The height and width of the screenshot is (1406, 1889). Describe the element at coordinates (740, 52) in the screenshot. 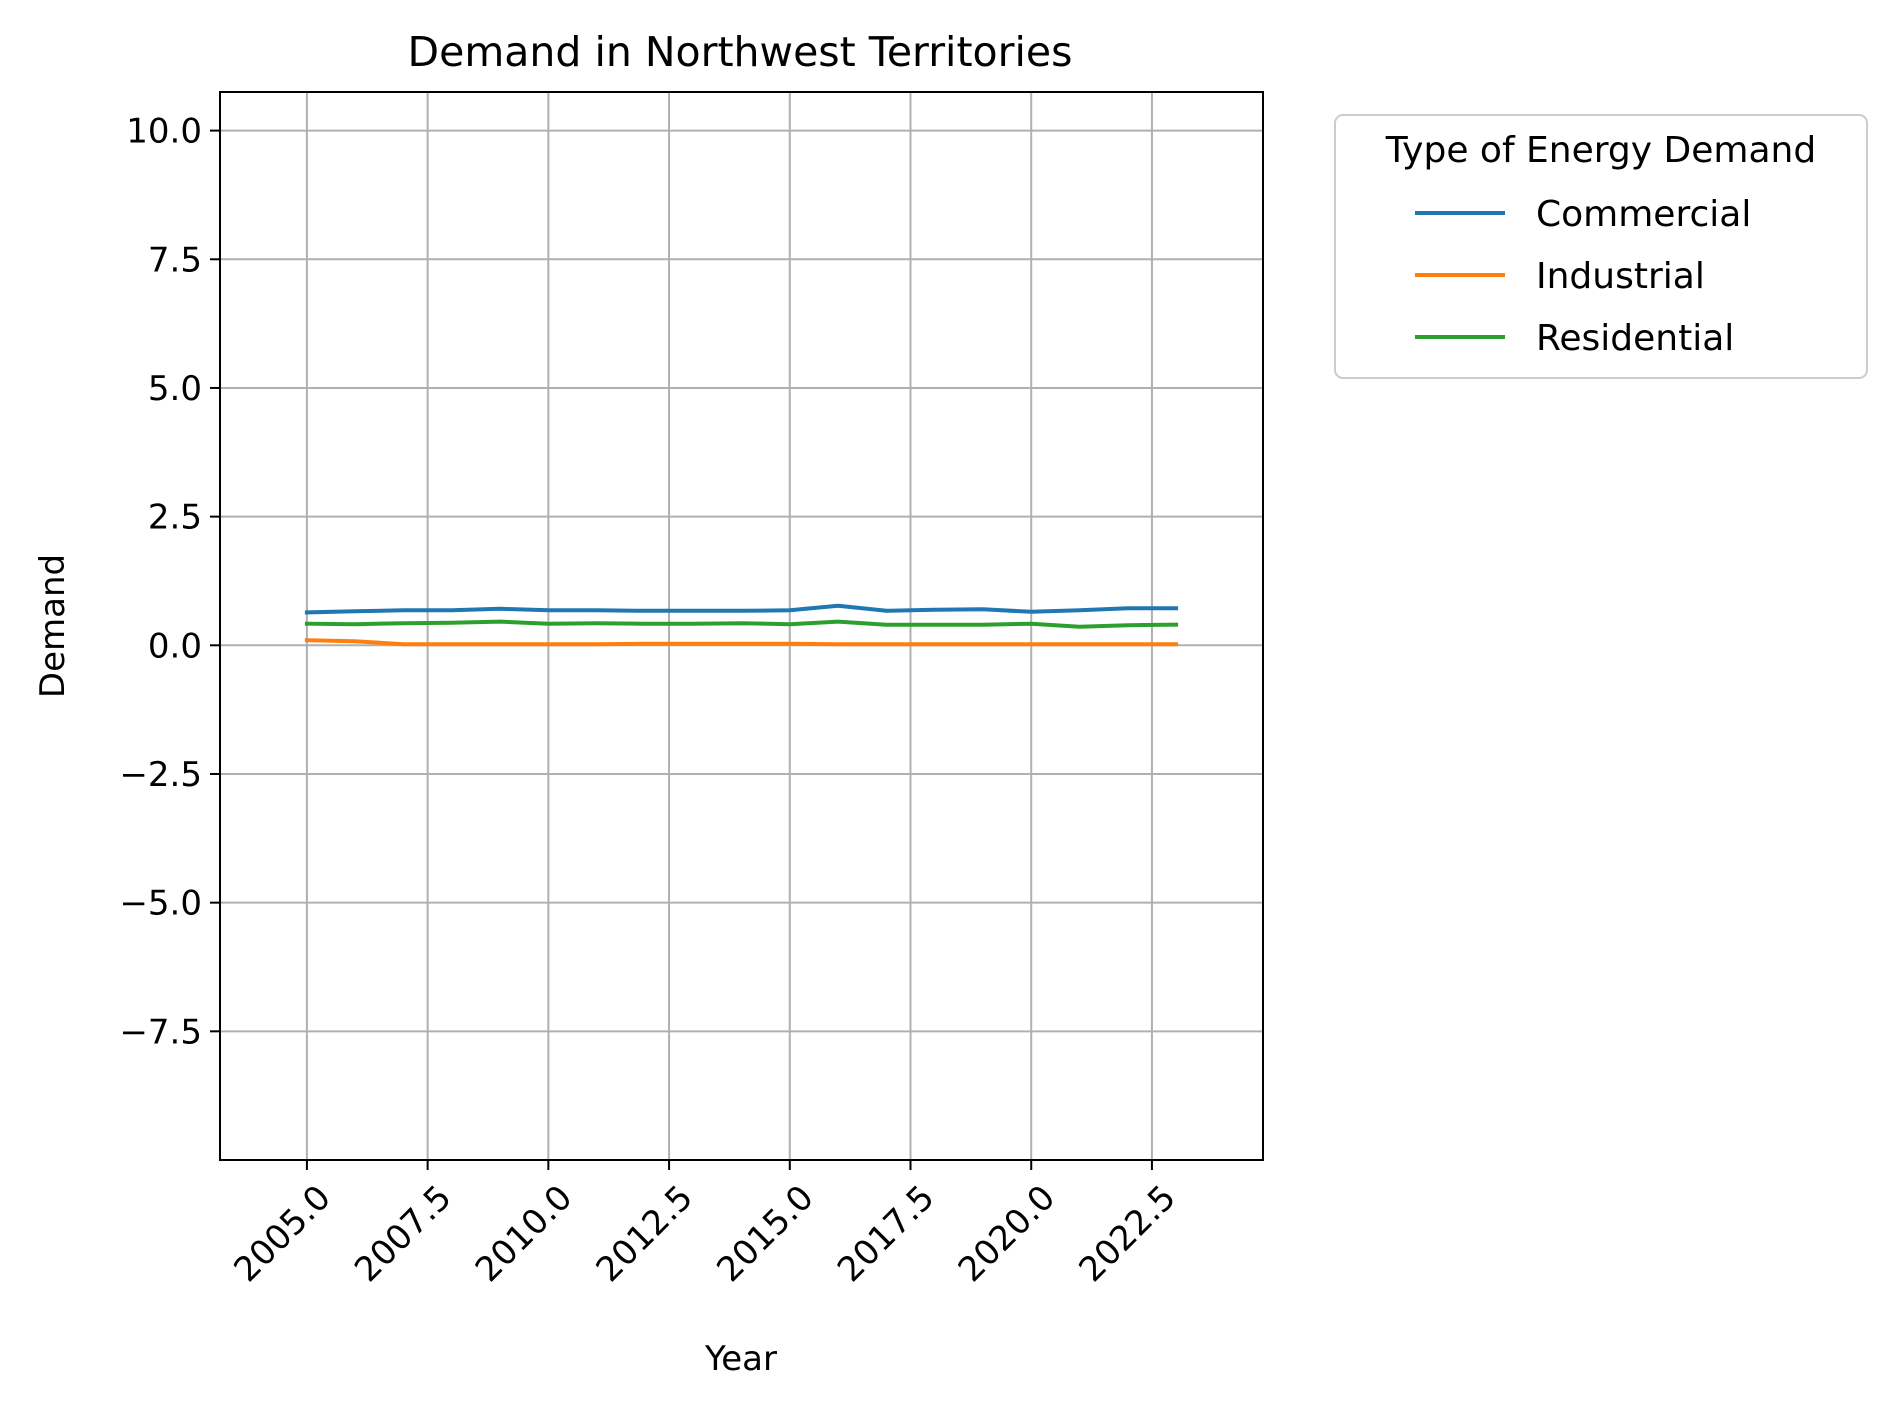

I see `chart-title: Demand in Northwest Territories` at that location.